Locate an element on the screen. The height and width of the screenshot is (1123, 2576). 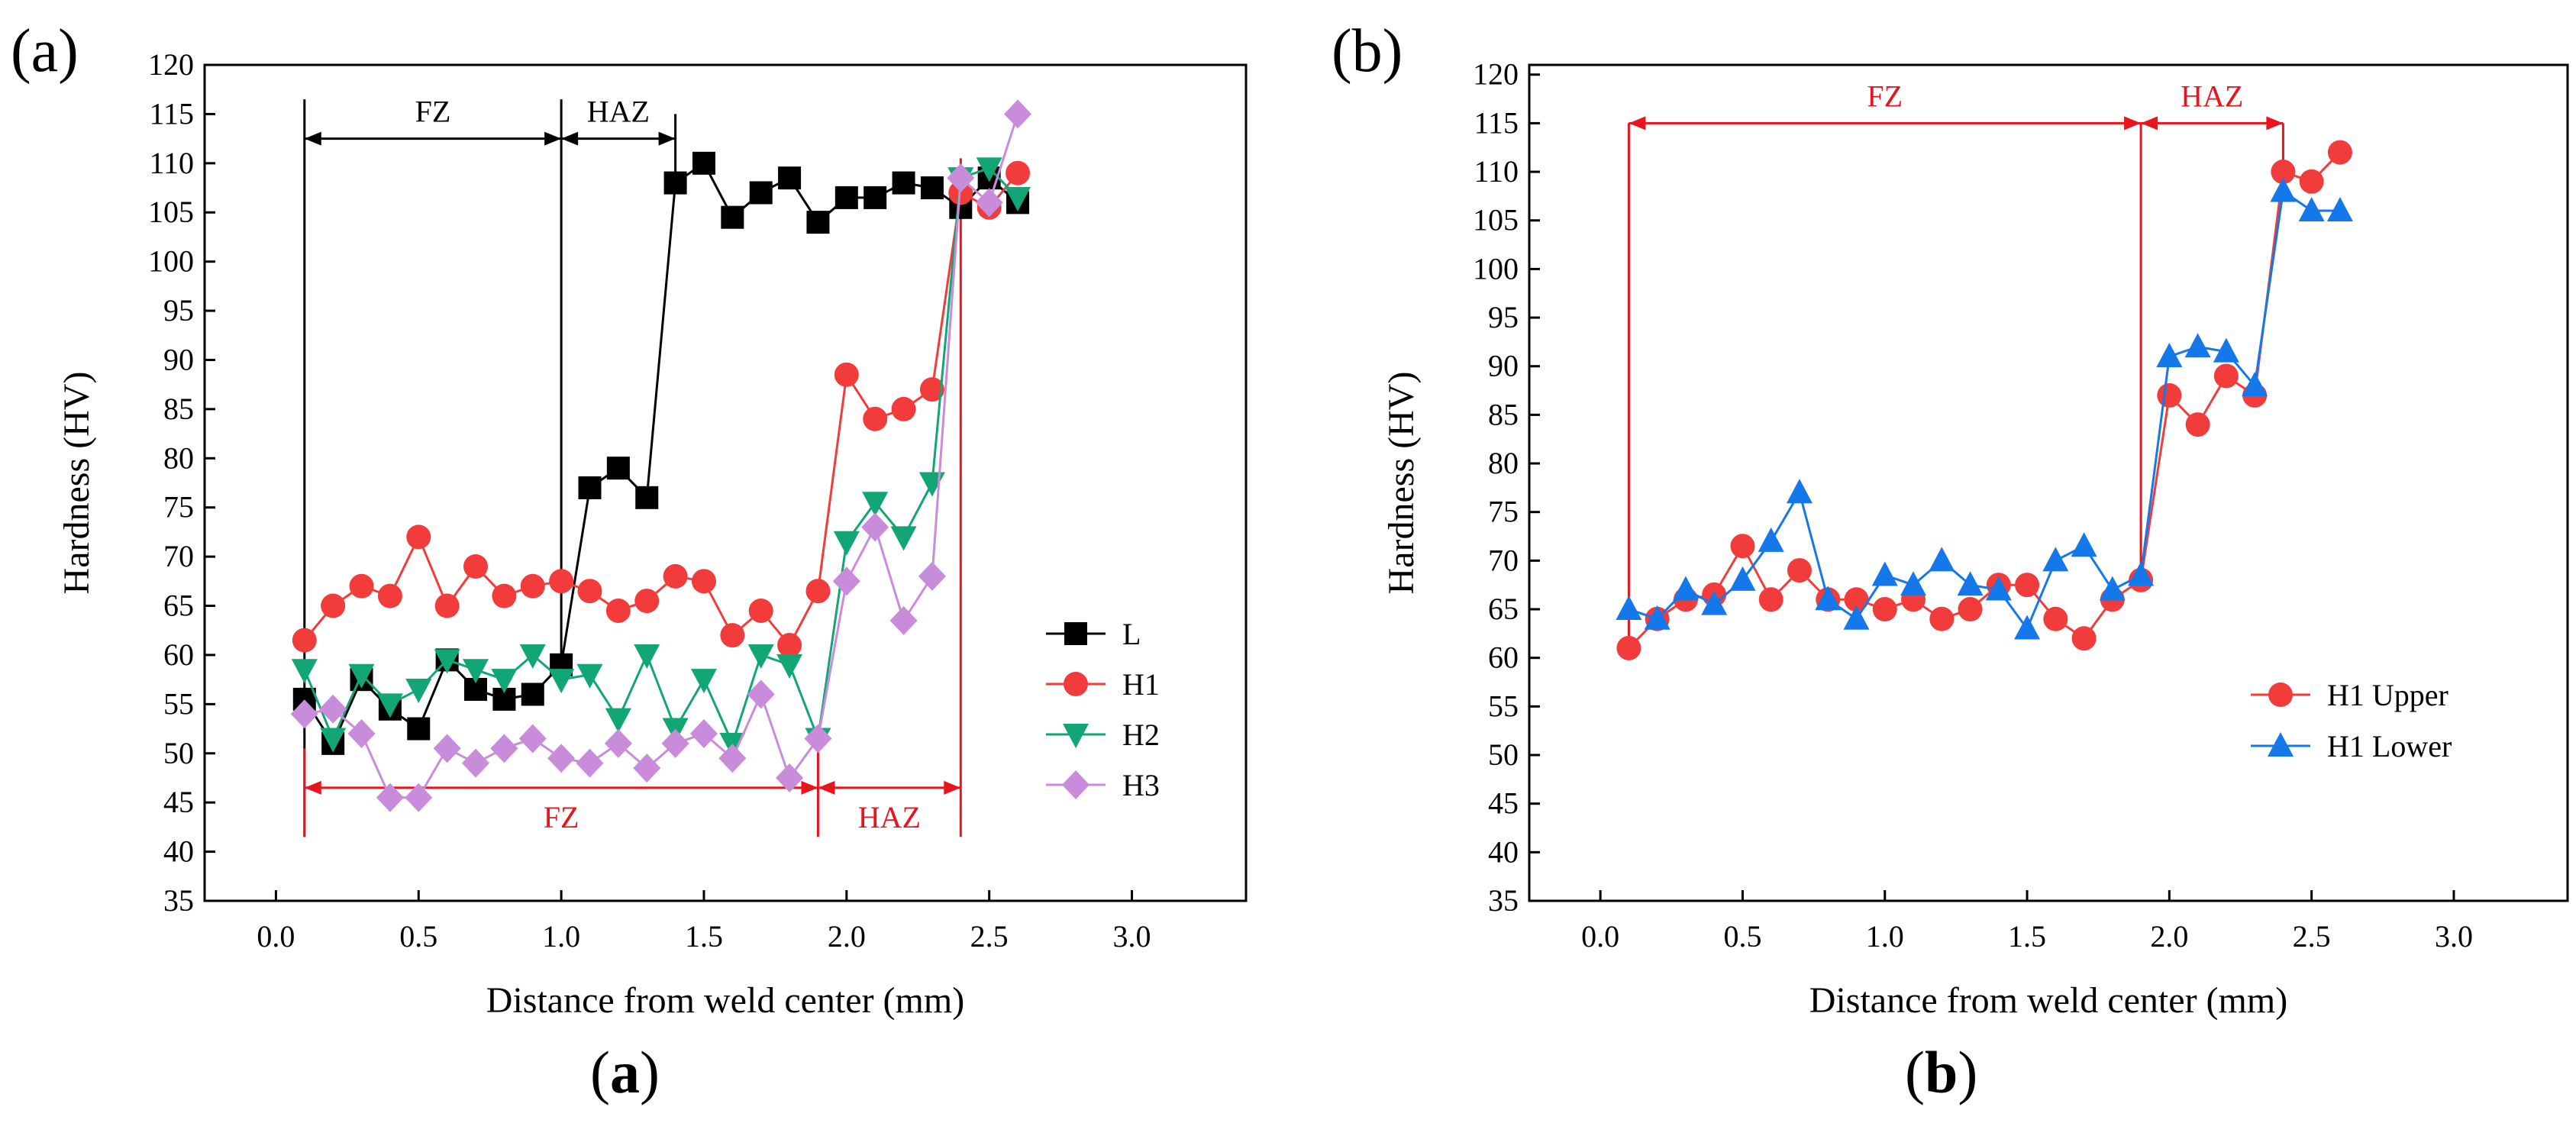
y-tick-label-b: 55 is located at coordinates (1503, 706).